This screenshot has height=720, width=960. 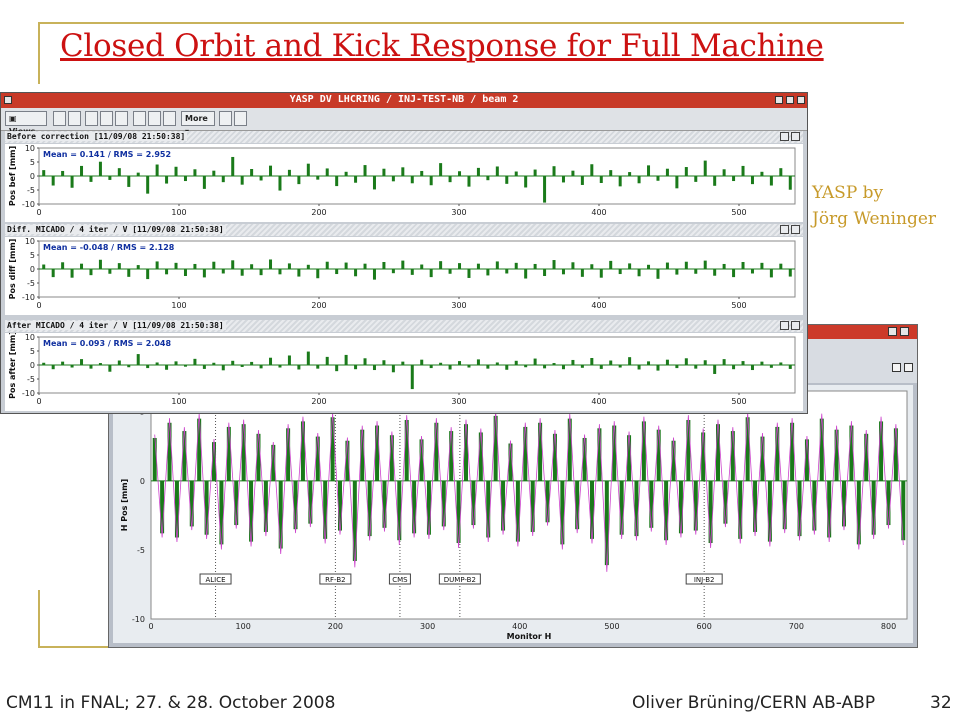 What do you see at coordinates (198, 123) in the screenshot?
I see `more-button: More ▾` at bounding box center [198, 123].